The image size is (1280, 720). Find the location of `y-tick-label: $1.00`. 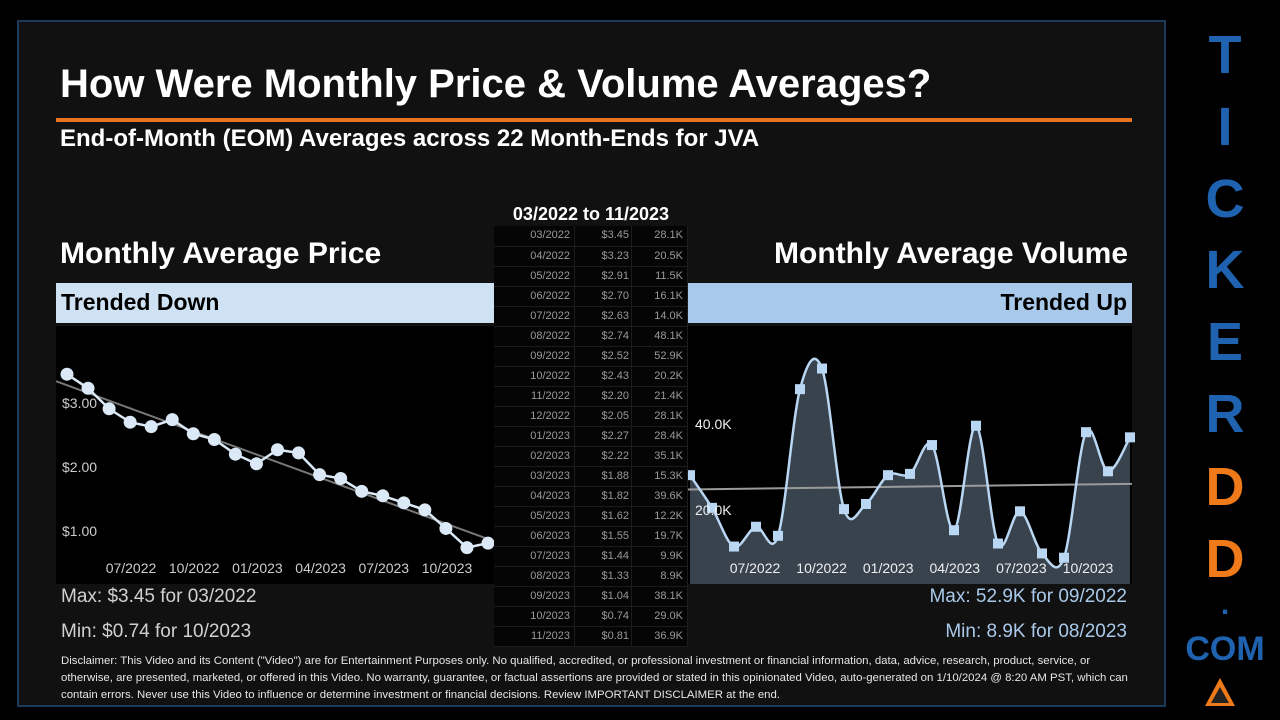

y-tick-label: $1.00 is located at coordinates (79, 531).